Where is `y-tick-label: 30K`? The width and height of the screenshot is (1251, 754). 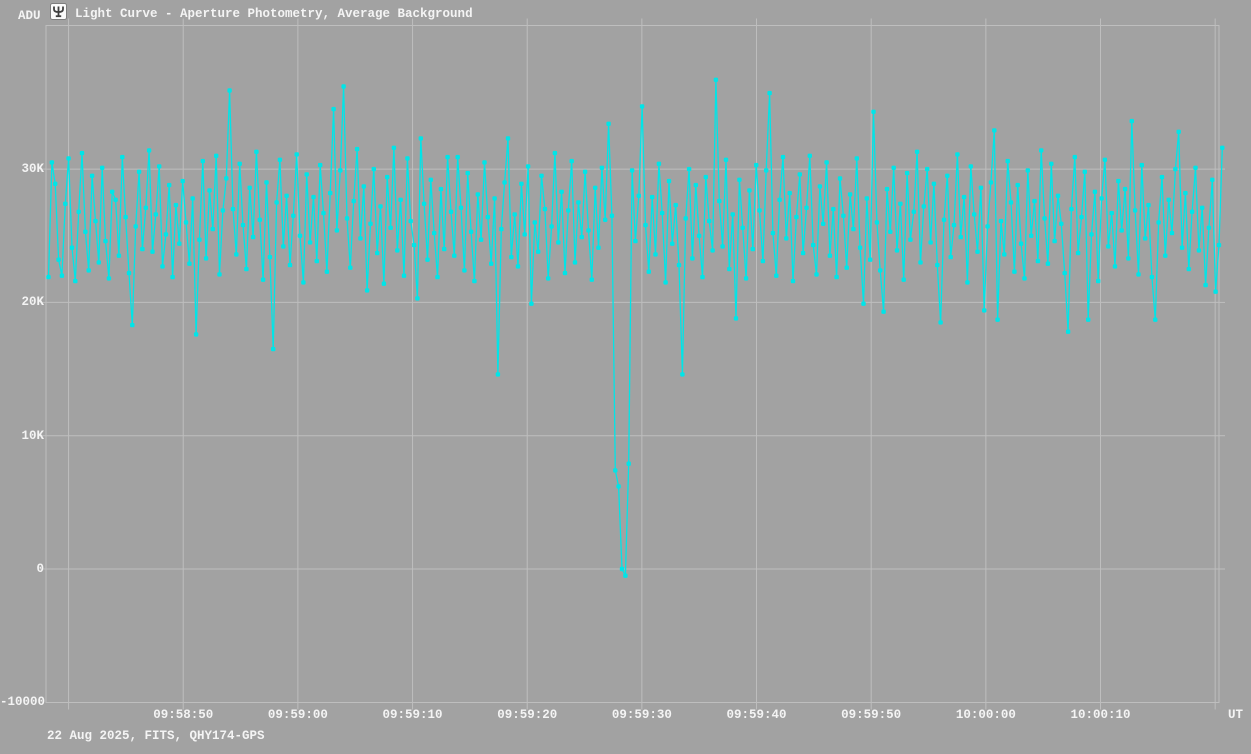 y-tick-label: 30K is located at coordinates (32, 169).